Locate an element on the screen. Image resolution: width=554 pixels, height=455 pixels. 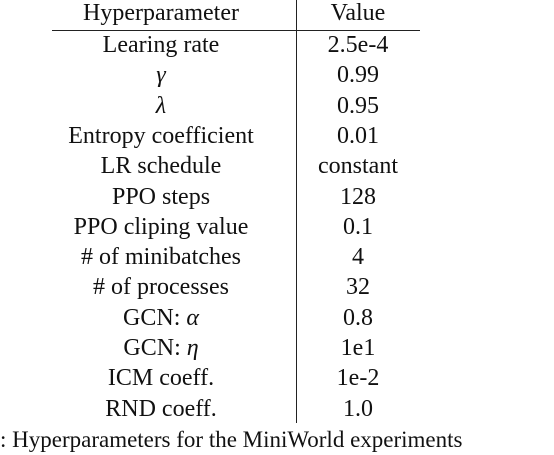
param-value: 32 is located at coordinates (358, 287).